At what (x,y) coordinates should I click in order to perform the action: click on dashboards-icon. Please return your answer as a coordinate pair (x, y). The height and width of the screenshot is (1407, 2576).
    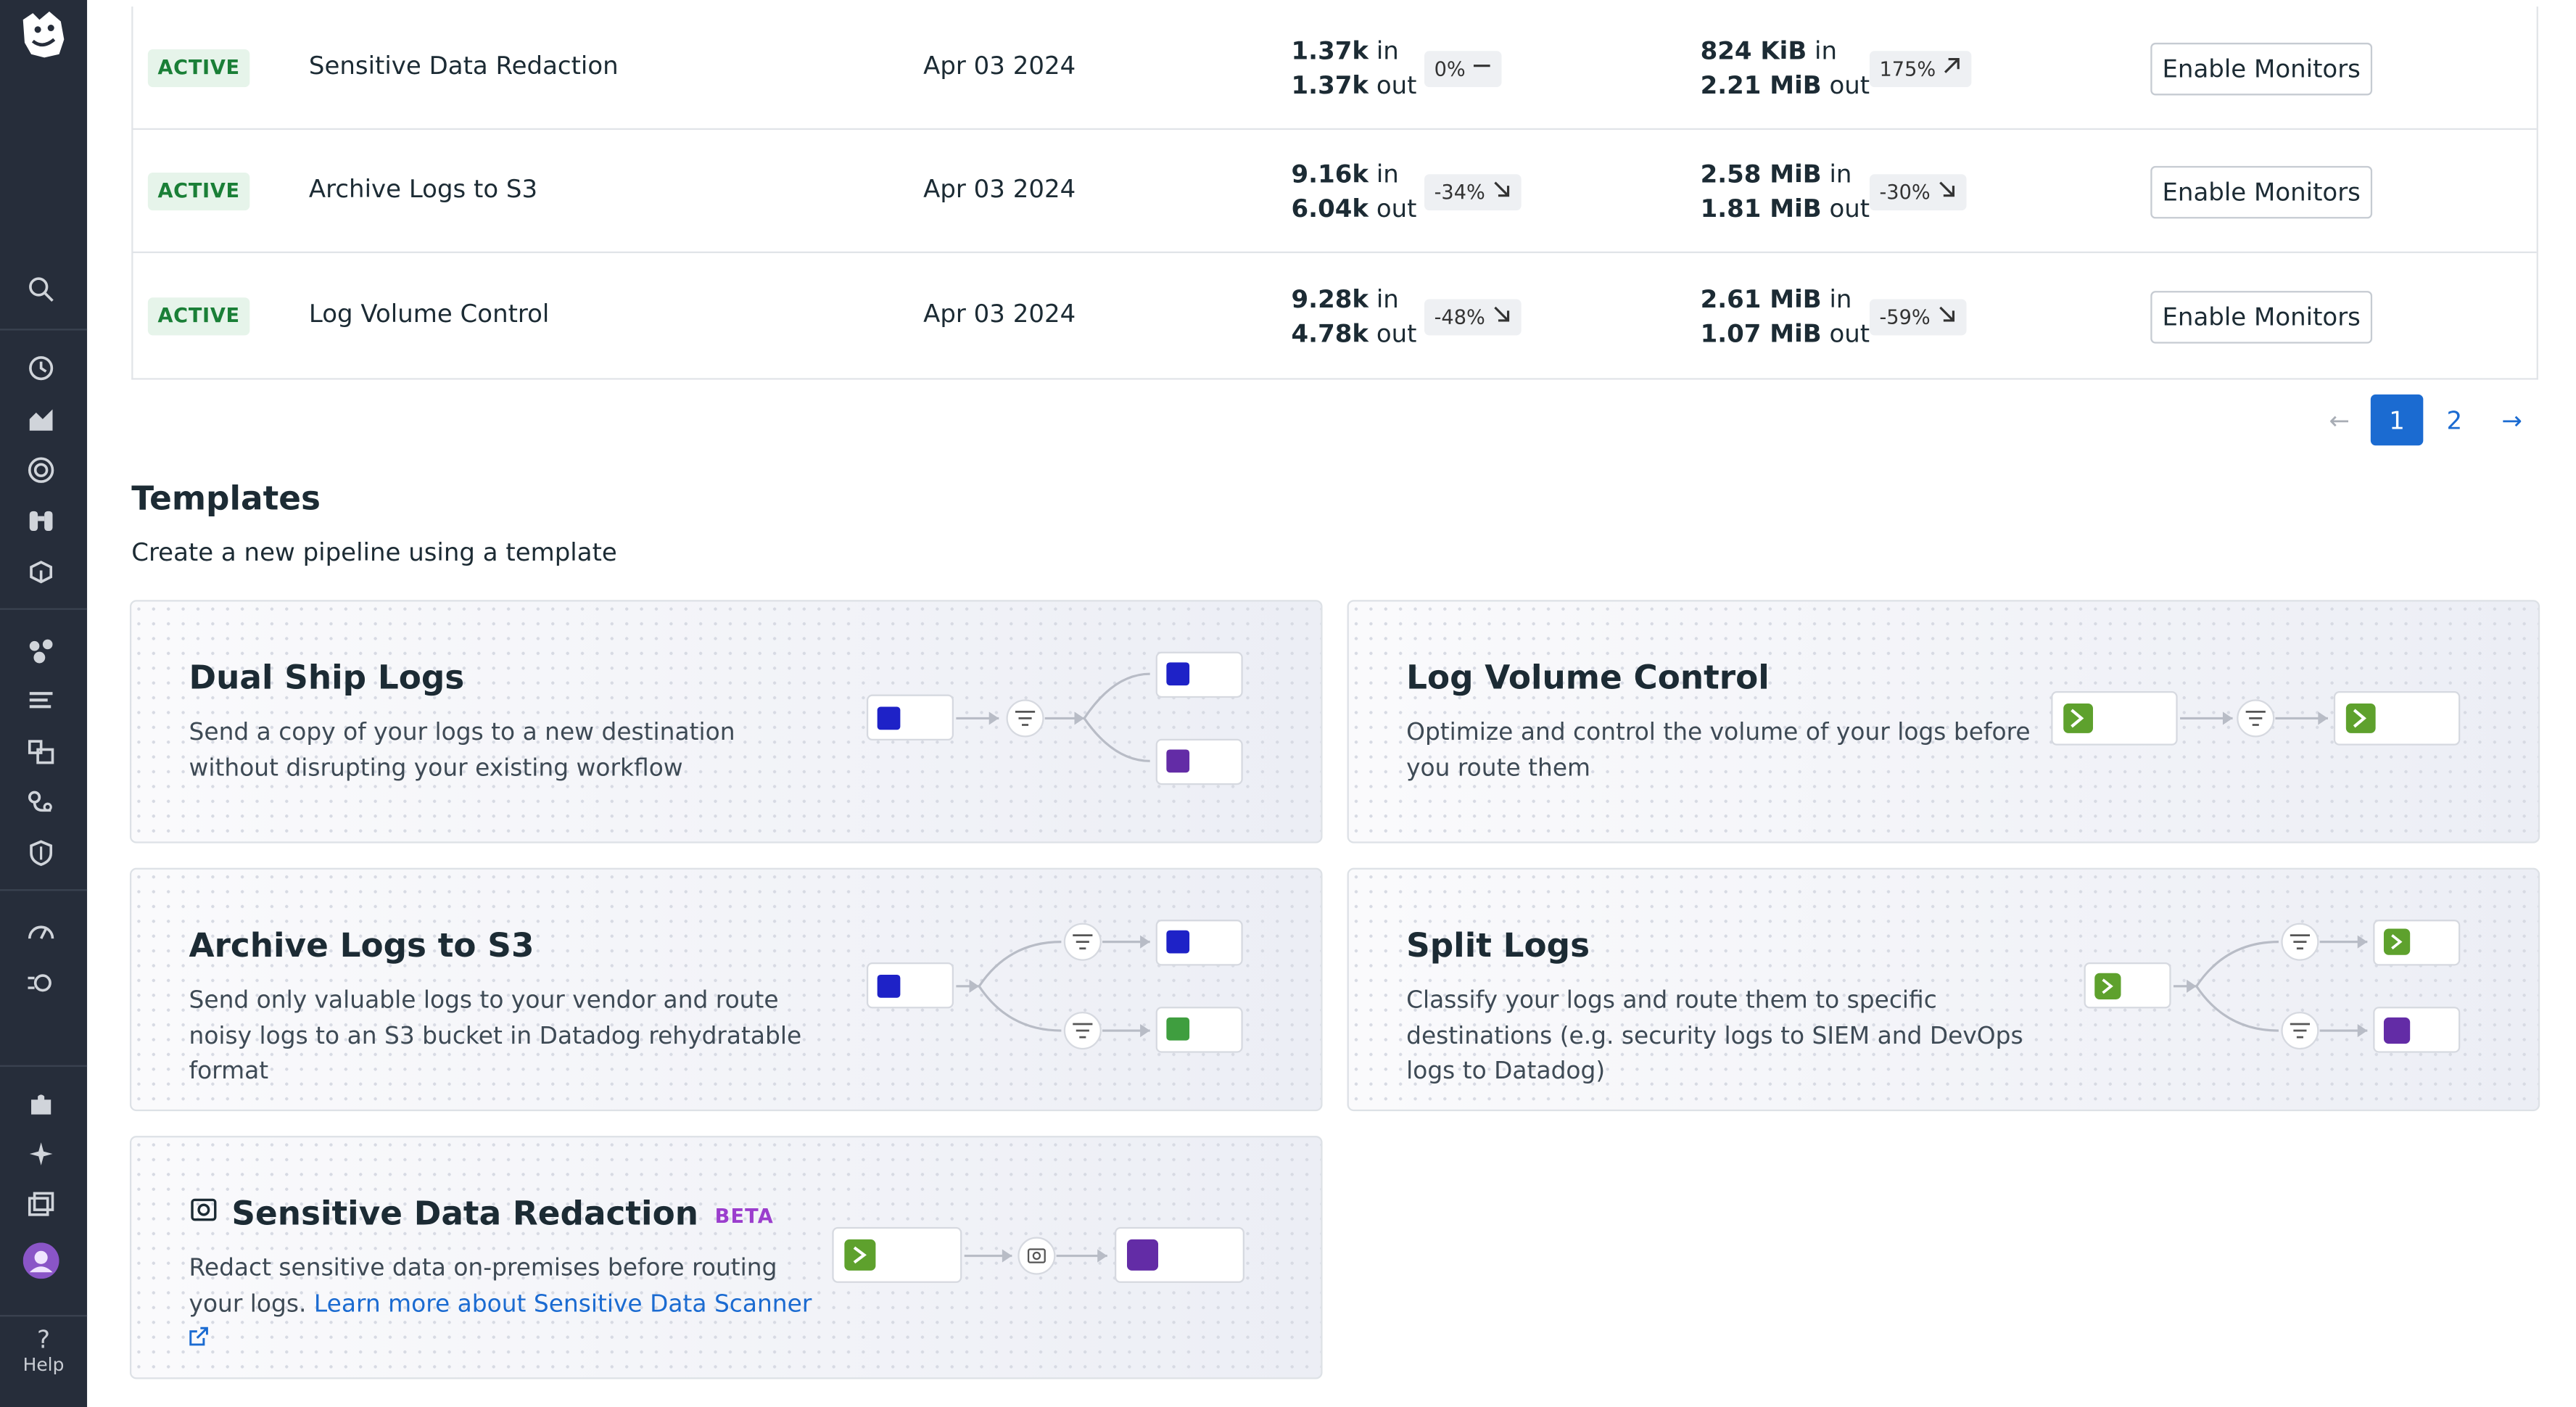
    Looking at the image, I should click on (41, 419).